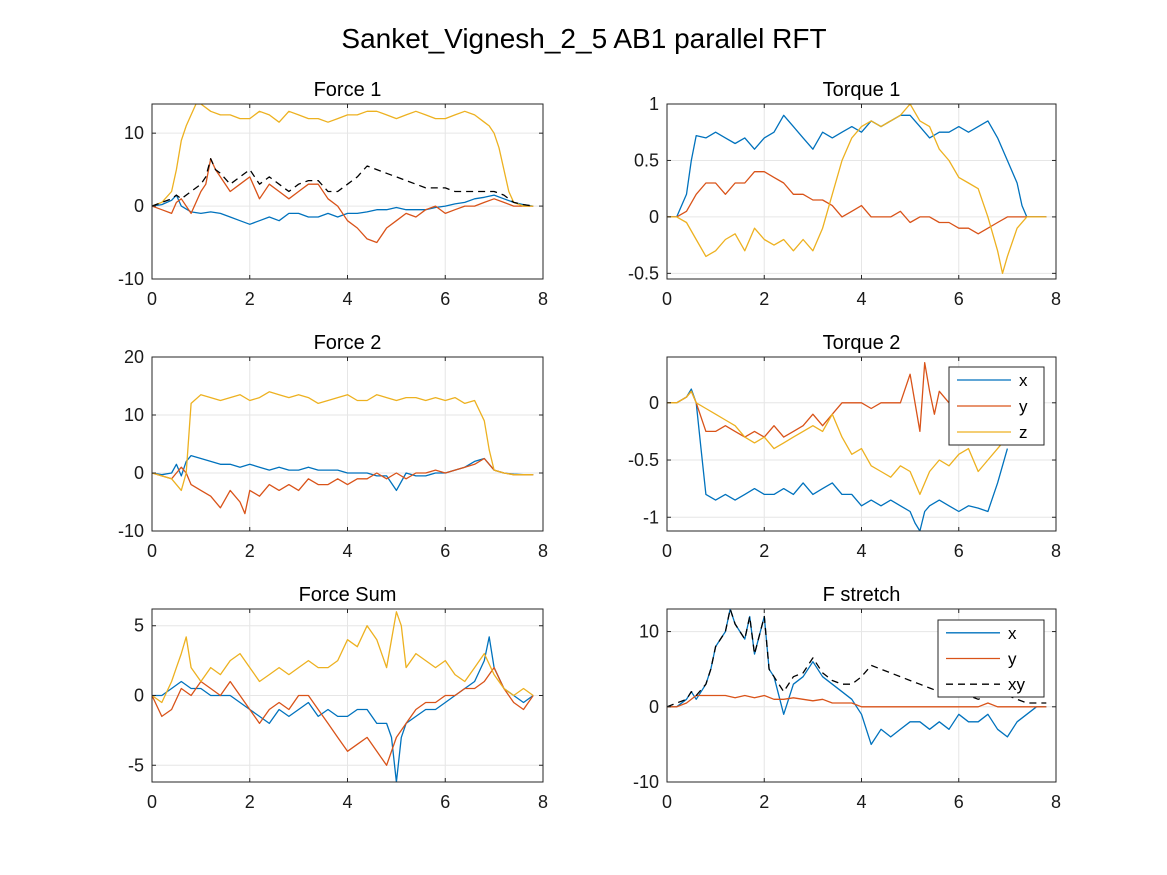 This screenshot has width=1167, height=875. What do you see at coordinates (991, 658) in the screenshot?
I see `legend: xy xy` at bounding box center [991, 658].